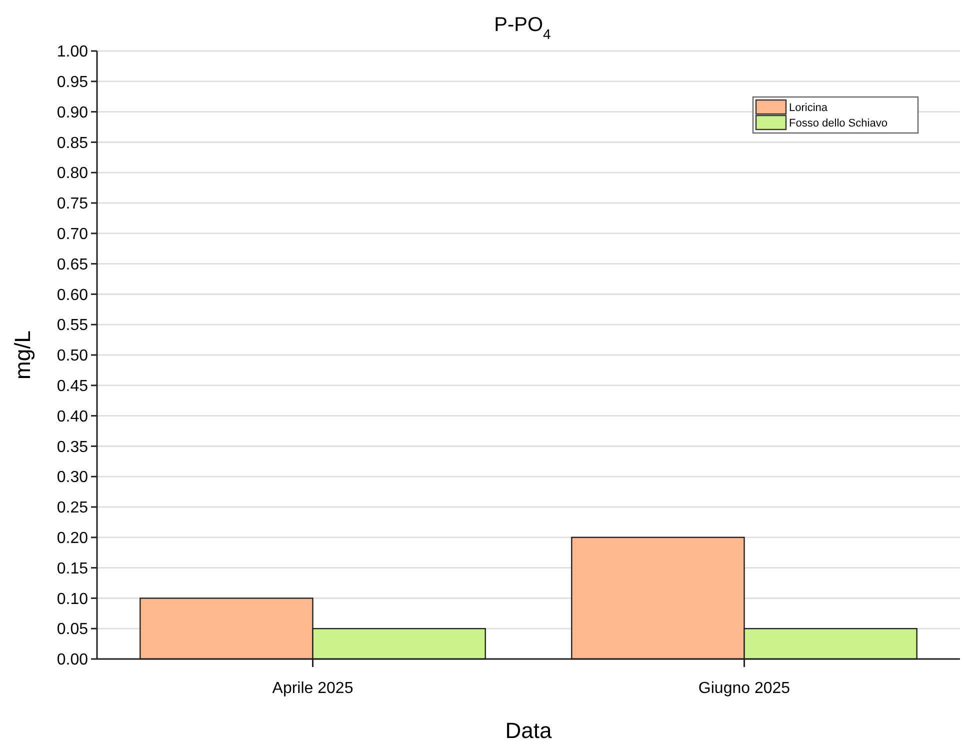 The image size is (964, 744). I want to click on y-tick-label: 0.80, so click(72, 173).